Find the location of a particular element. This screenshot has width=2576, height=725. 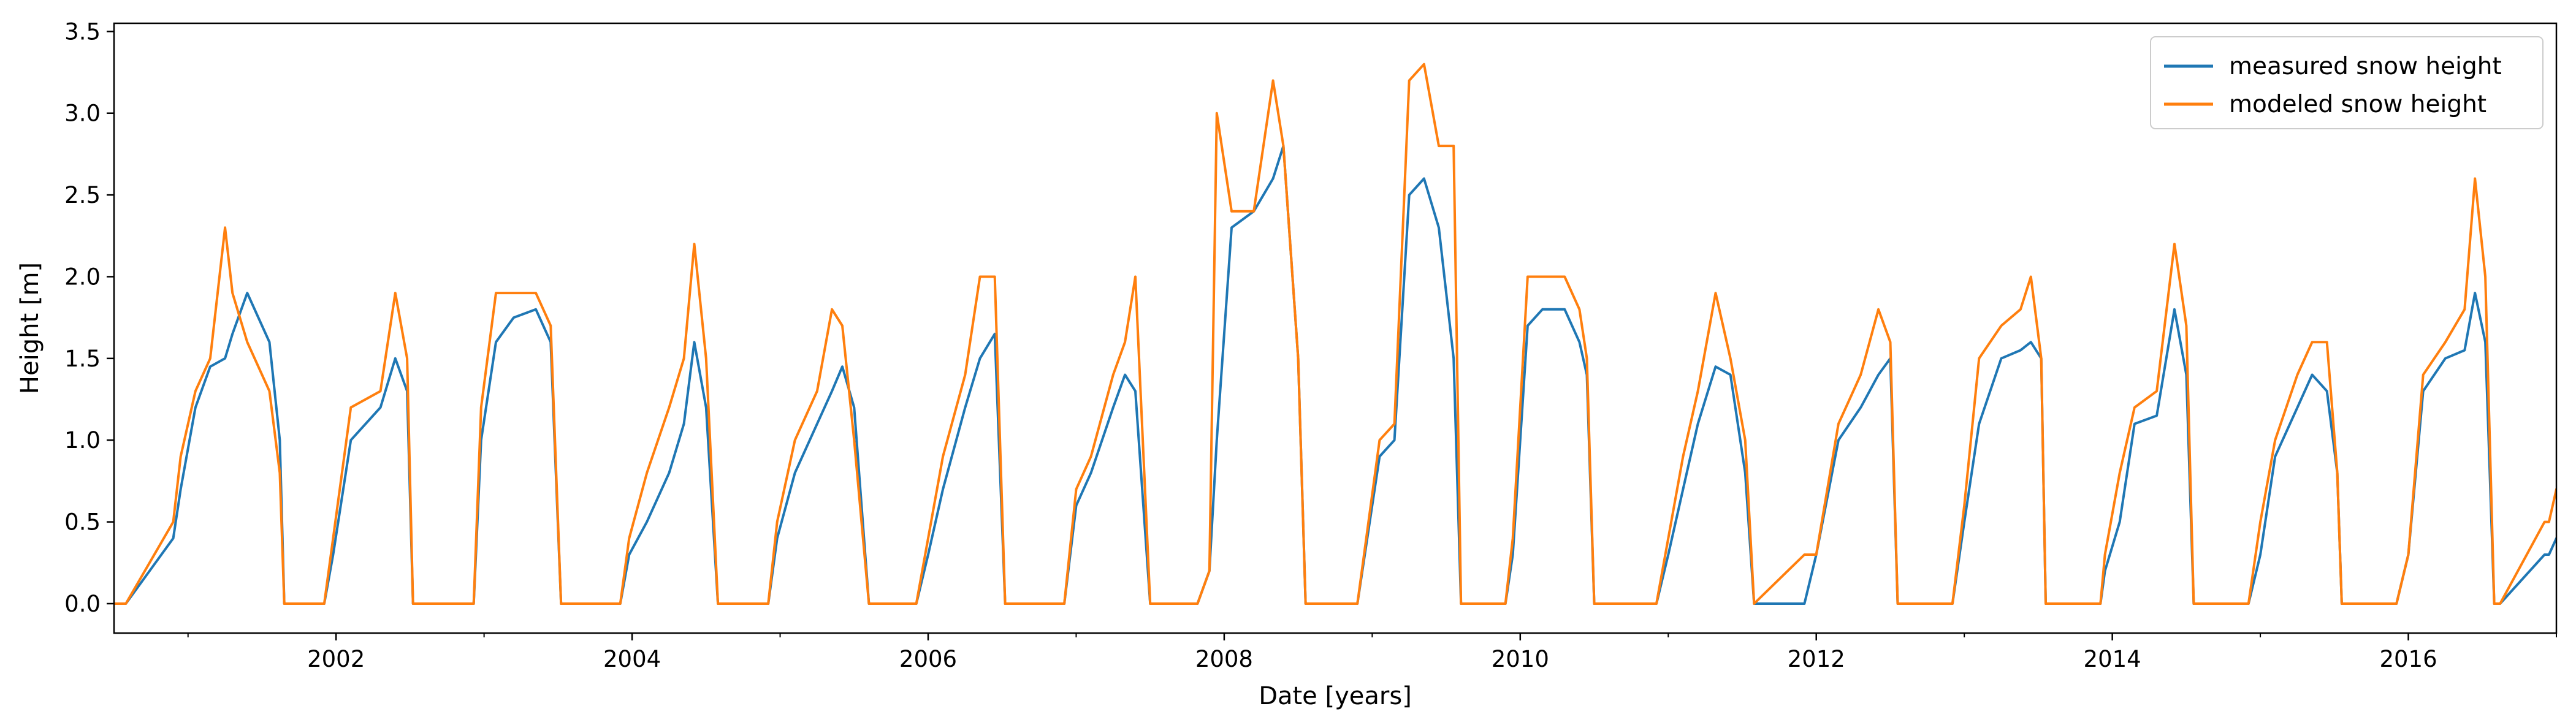

x-tick-label: 2010 is located at coordinates (1520, 659).